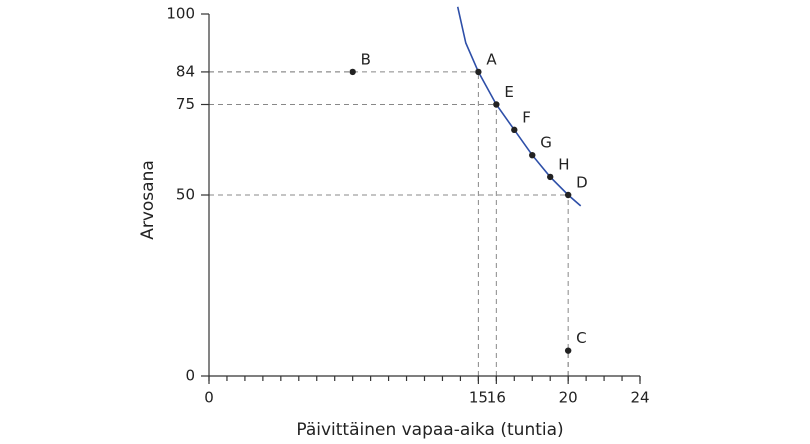  I want to click on point-label: F, so click(526, 117).